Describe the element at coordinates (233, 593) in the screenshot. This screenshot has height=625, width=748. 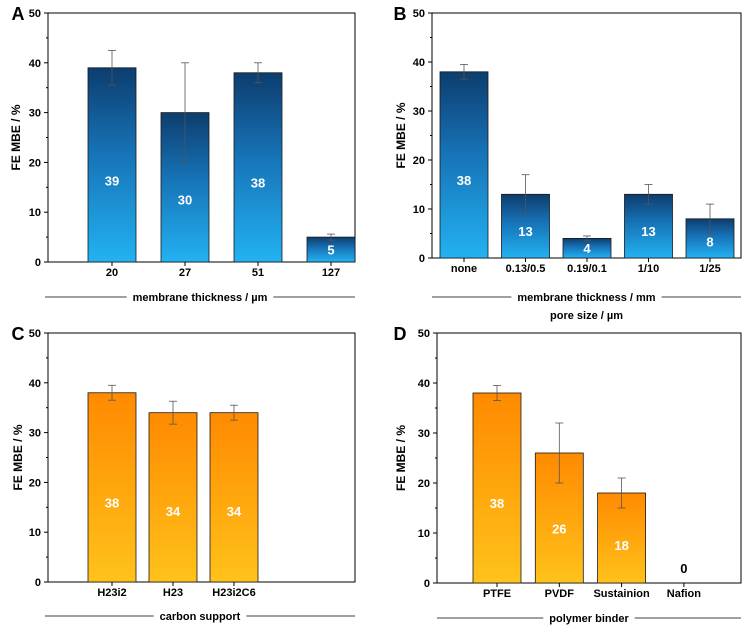
I see `x-tick-label-c-H23i2C6: H23i2C6` at that location.